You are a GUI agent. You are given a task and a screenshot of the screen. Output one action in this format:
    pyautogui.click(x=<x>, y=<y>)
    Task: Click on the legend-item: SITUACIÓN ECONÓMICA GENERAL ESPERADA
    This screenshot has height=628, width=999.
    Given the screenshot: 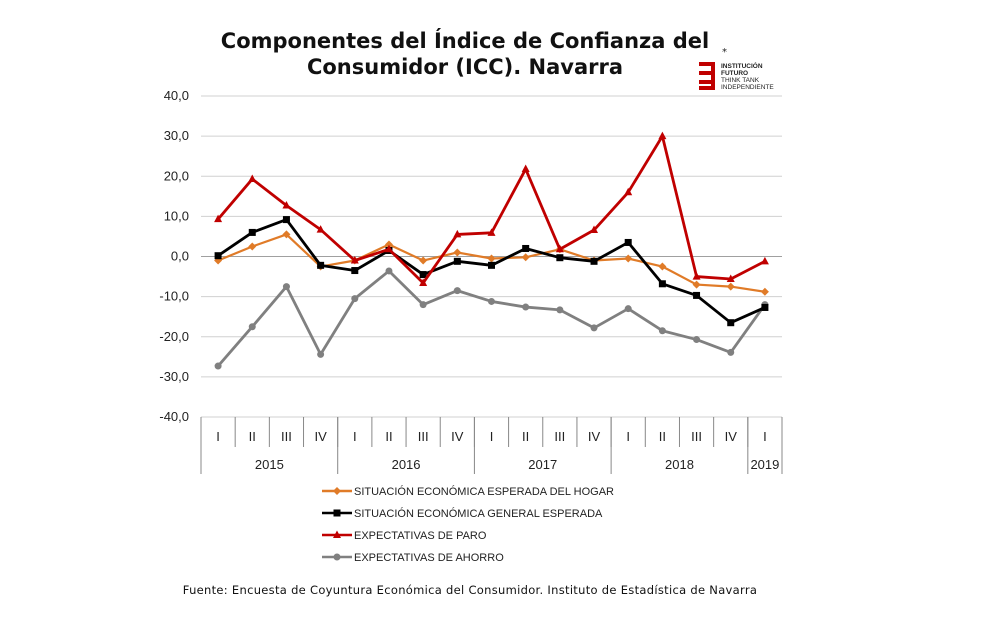 What is the action you would take?
    pyautogui.click(x=462, y=513)
    